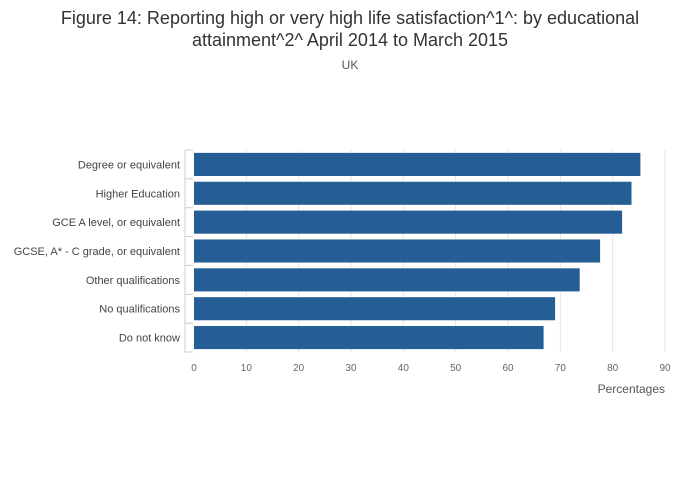  Describe the element at coordinates (561, 368) in the screenshot. I see `x-tick-label: 70` at that location.